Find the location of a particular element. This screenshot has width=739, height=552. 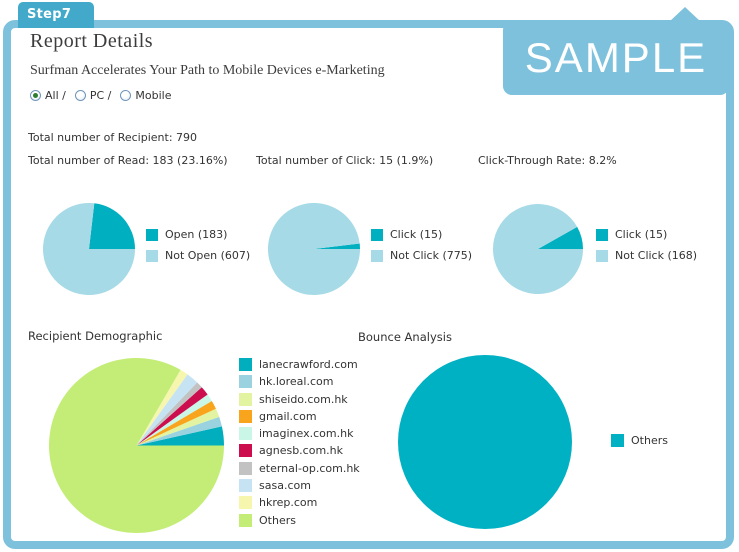

legend-label: Not Click (775) is located at coordinates (431, 255).